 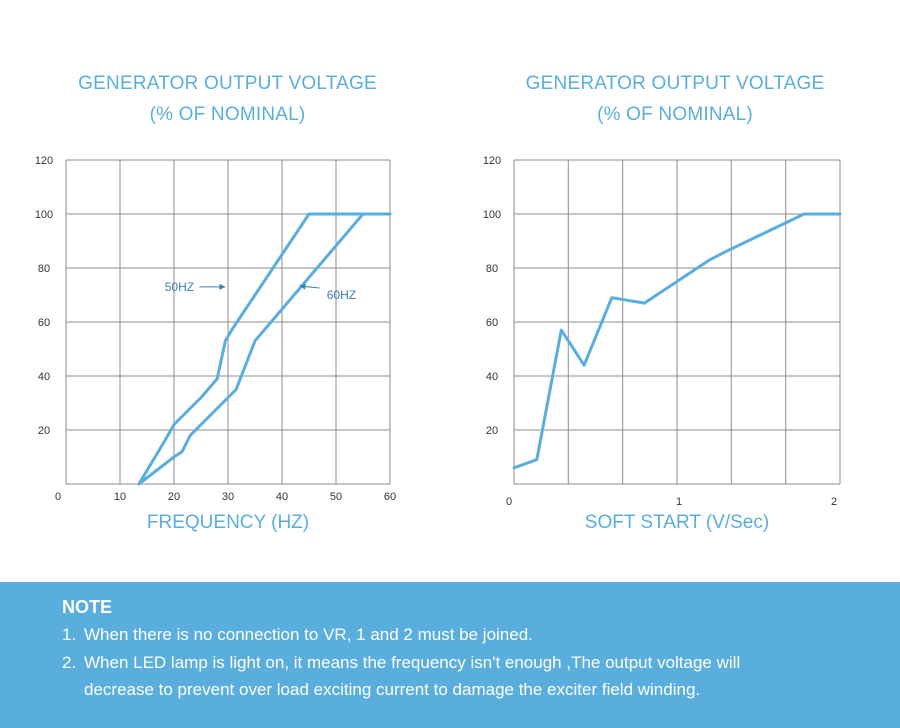 I want to click on series-label: 50HZ, so click(x=179, y=287).